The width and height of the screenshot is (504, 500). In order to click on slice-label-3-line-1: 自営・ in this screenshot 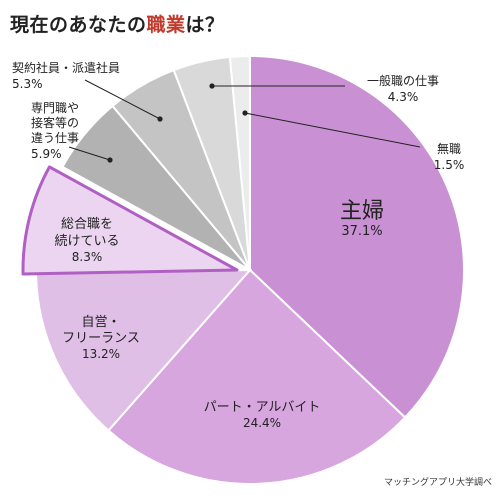, I will do `click(100, 322)`.